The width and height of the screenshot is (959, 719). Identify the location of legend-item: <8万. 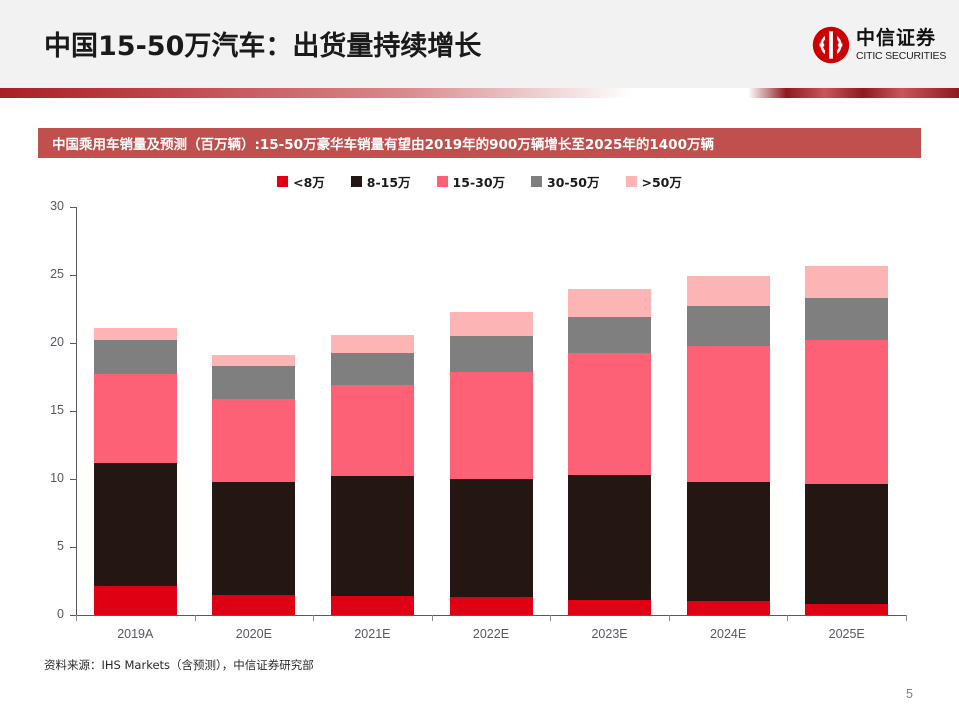
(301, 181).